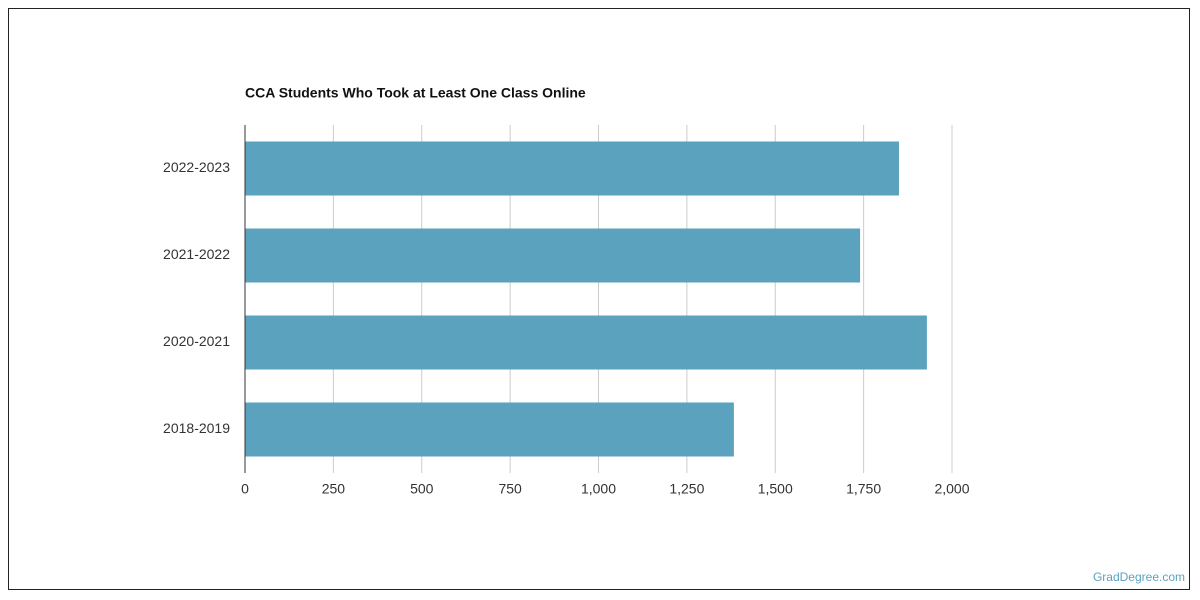 Image resolution: width=1200 pixels, height=600 pixels. What do you see at coordinates (245, 489) in the screenshot?
I see `x-tick-label: 0` at bounding box center [245, 489].